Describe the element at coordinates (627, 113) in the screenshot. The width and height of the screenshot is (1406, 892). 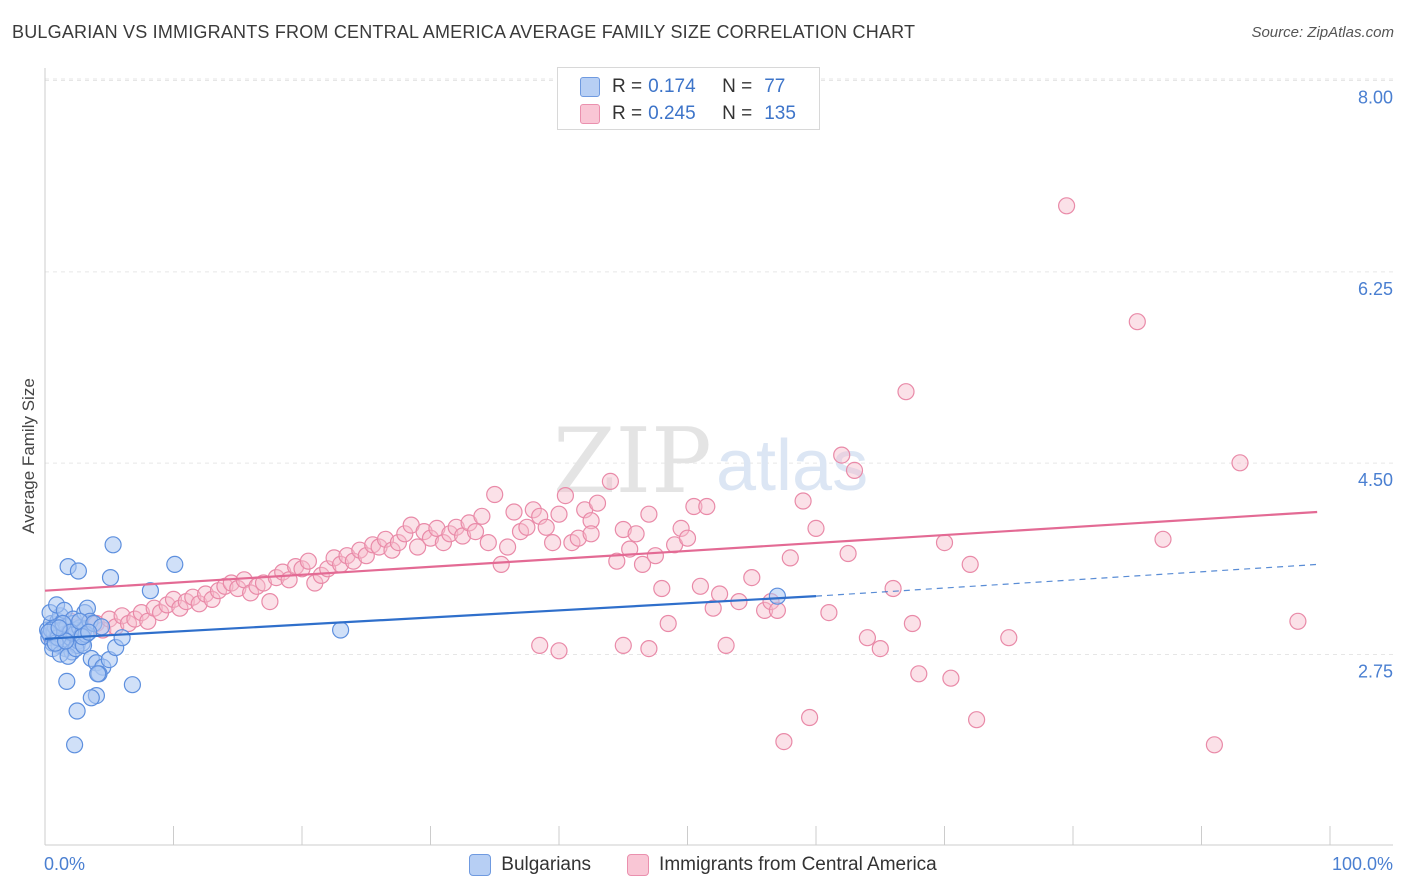
I see `r-label: R =` at that location.